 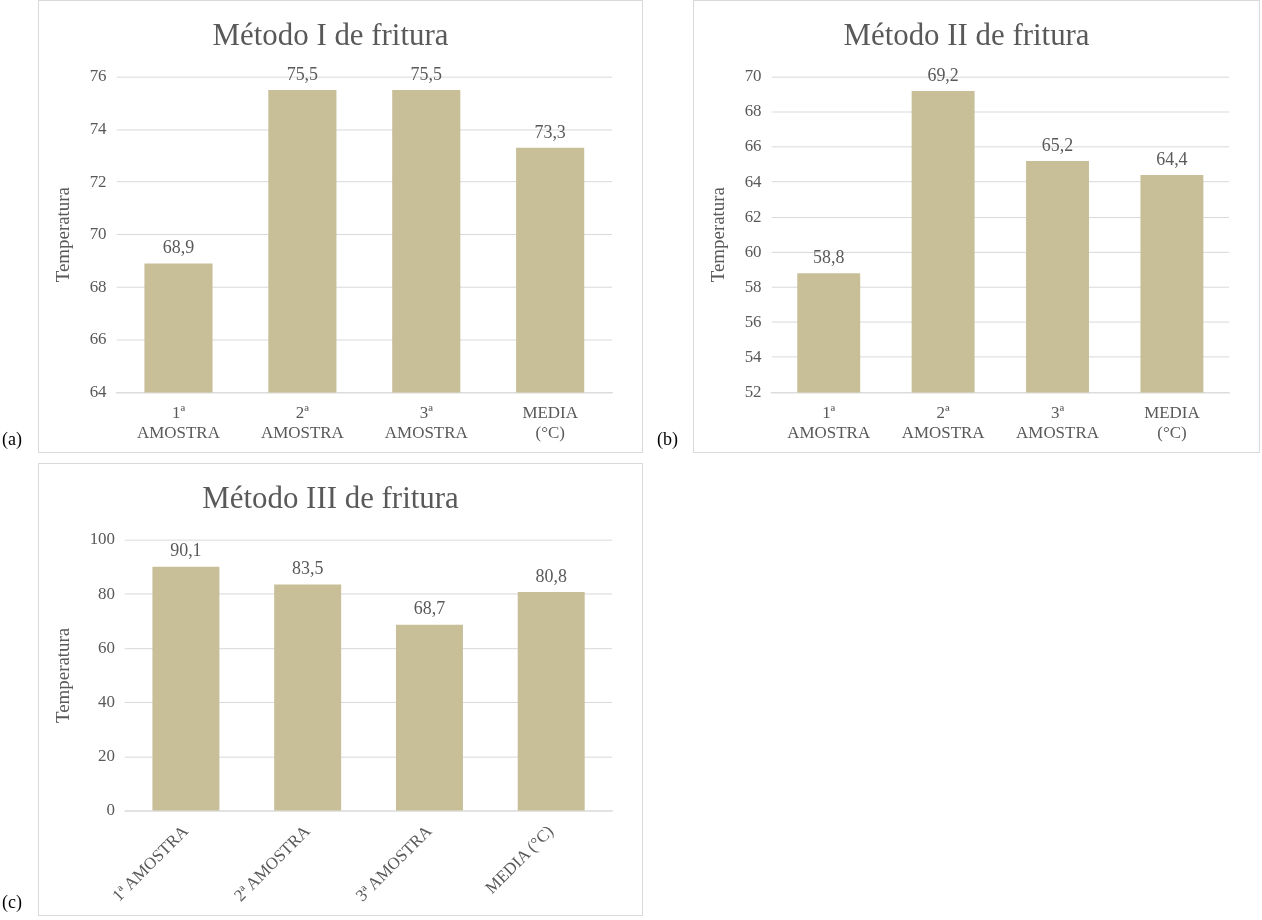 I want to click on text: (c), so click(x=12, y=902).